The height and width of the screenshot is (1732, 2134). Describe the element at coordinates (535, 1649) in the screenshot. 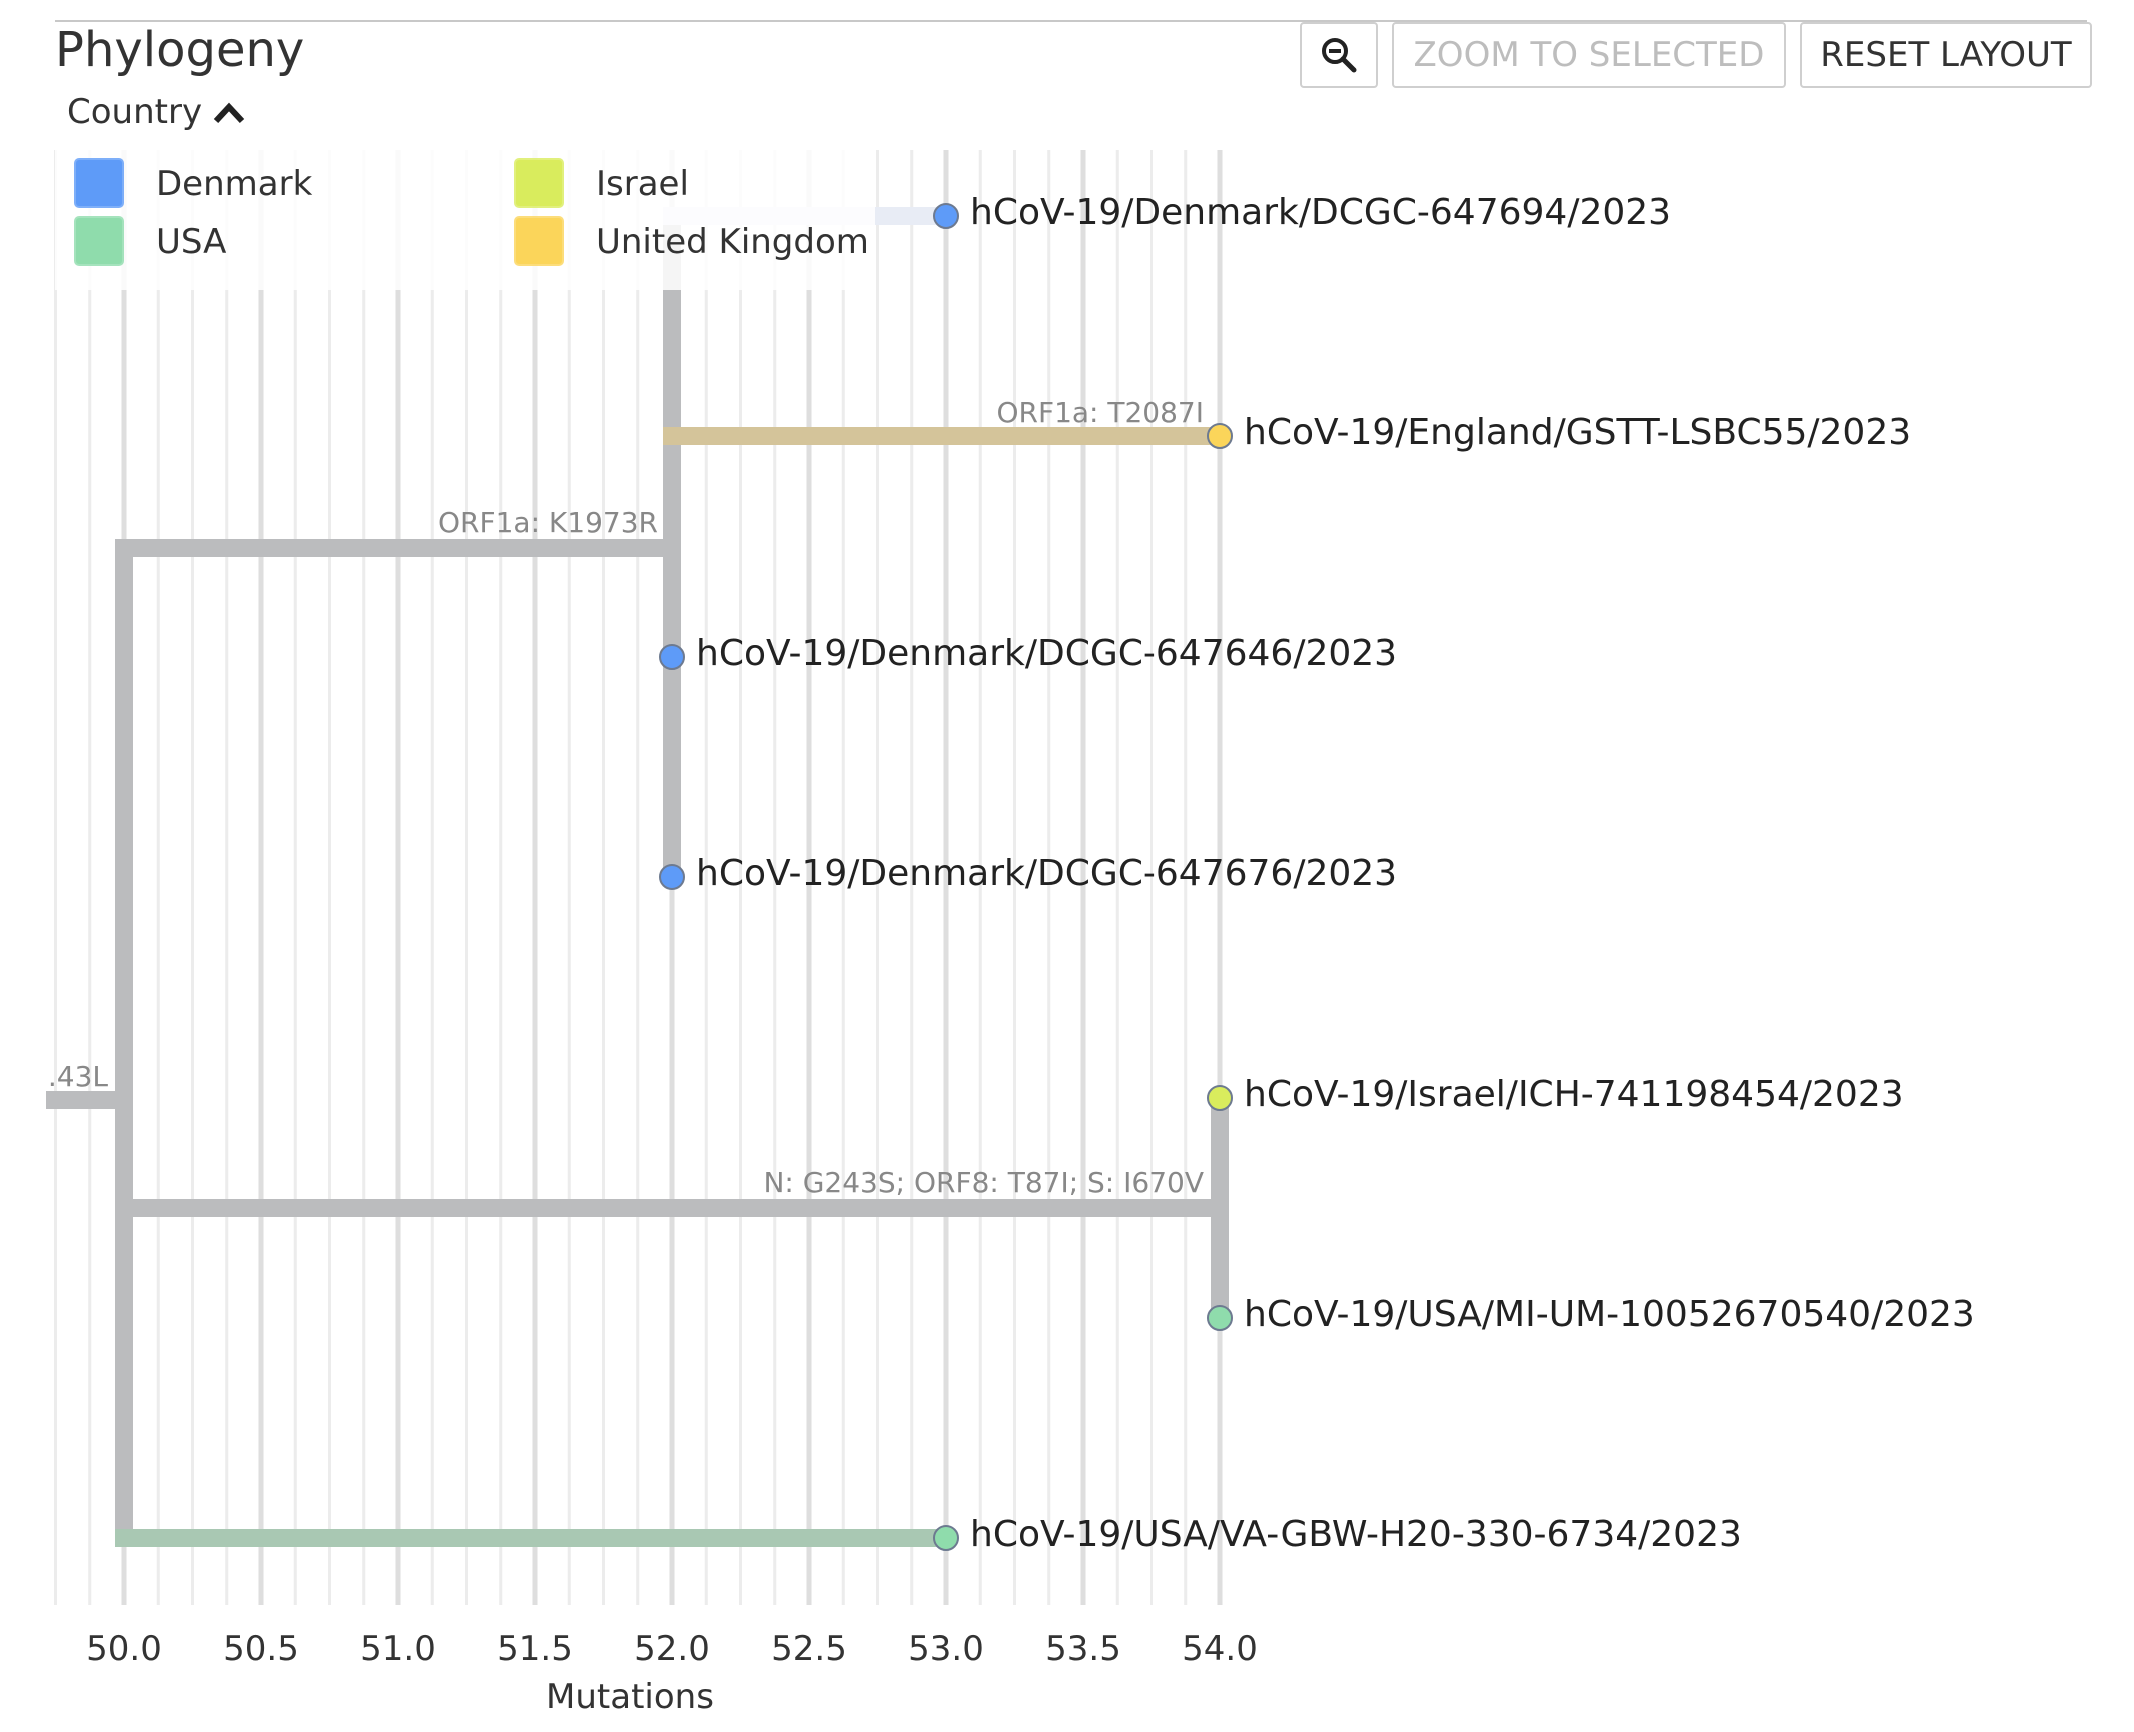

I see `x-tick-label: 51.5` at that location.